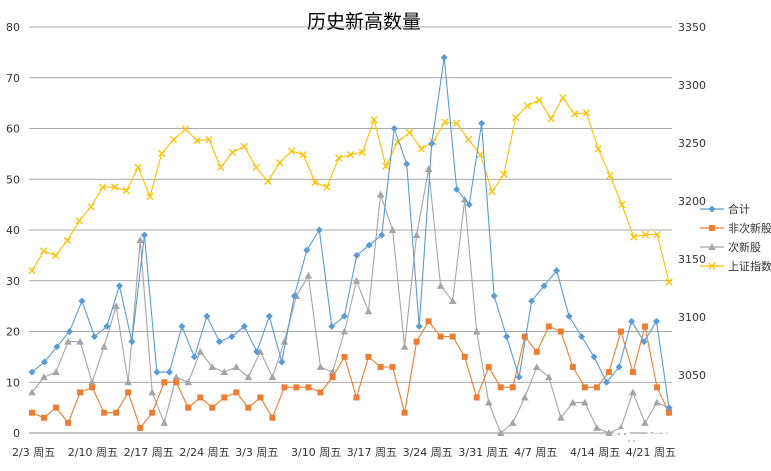 The height and width of the screenshot is (471, 771). I want to click on x-tick-label: 4/7 周五, so click(535, 452).